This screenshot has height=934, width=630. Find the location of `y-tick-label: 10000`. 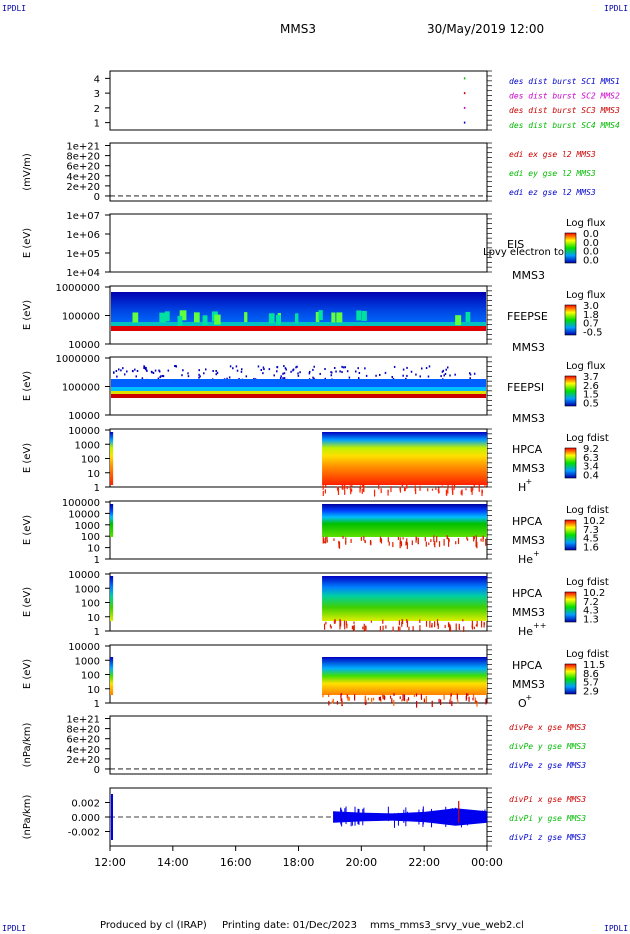

y-tick-label: 10000 is located at coordinates (84, 345).